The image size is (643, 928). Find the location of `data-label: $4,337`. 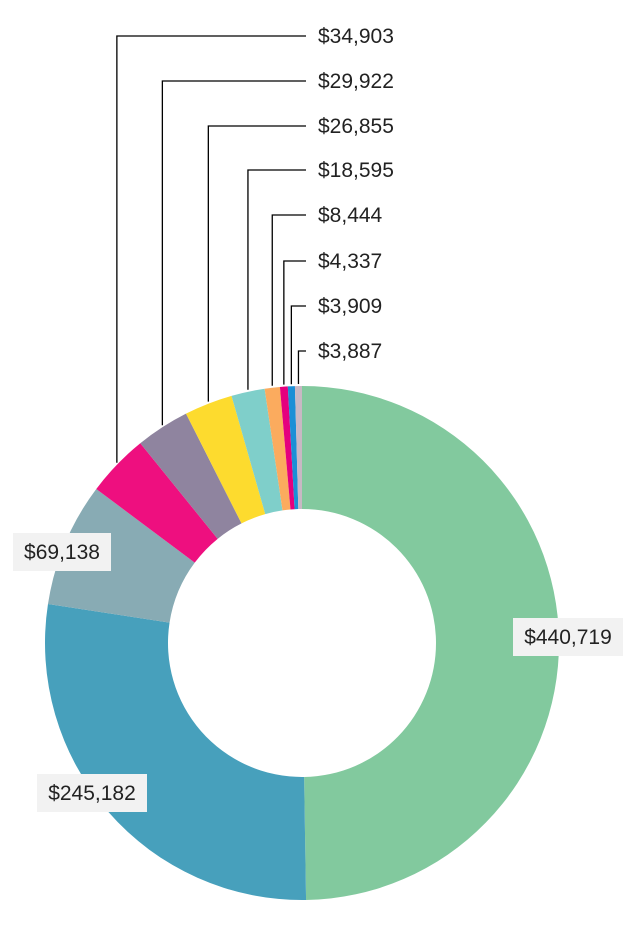

data-label: $4,337 is located at coordinates (350, 261).